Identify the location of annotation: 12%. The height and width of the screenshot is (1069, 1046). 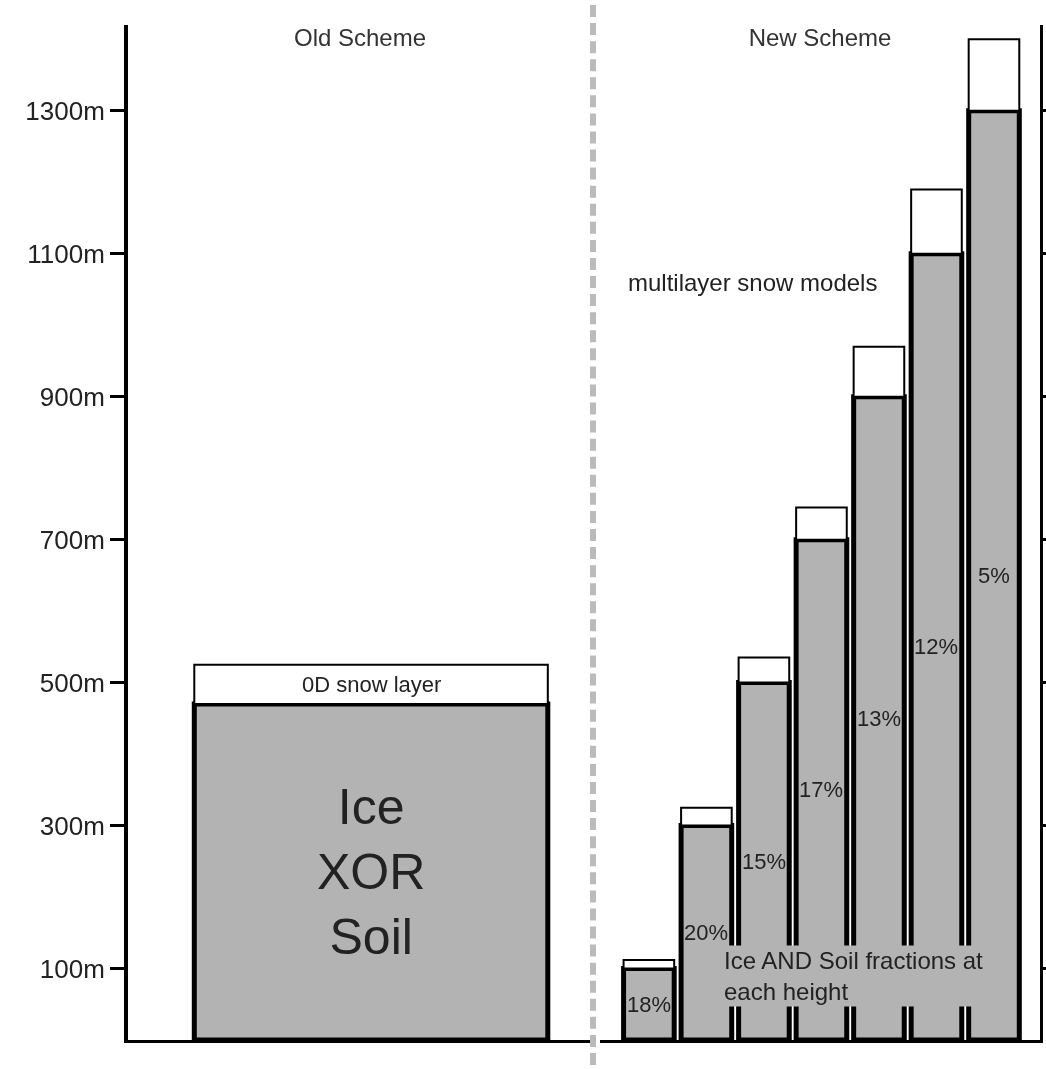
(936, 646).